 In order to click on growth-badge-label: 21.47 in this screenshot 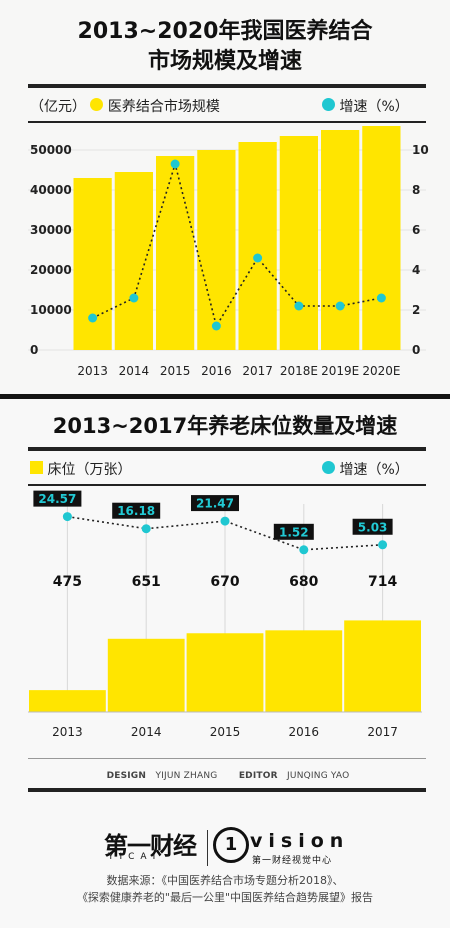, I will do `click(215, 504)`.